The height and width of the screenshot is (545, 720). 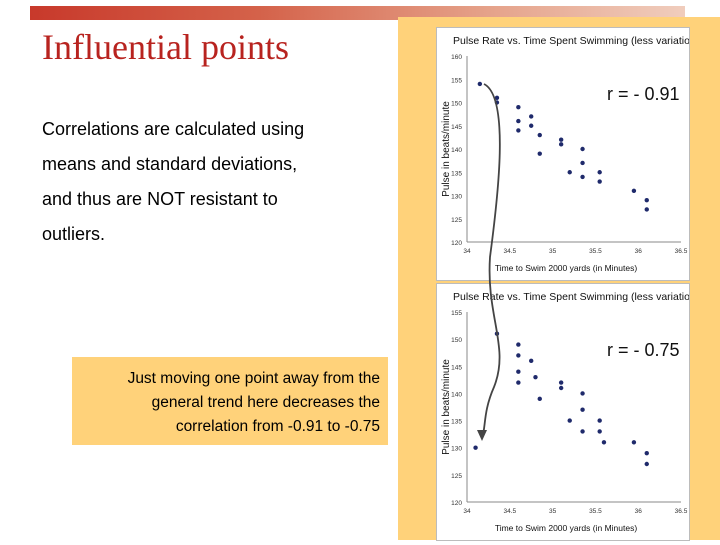 I want to click on correlation-annotation: r = - 0.75, so click(x=643, y=350).